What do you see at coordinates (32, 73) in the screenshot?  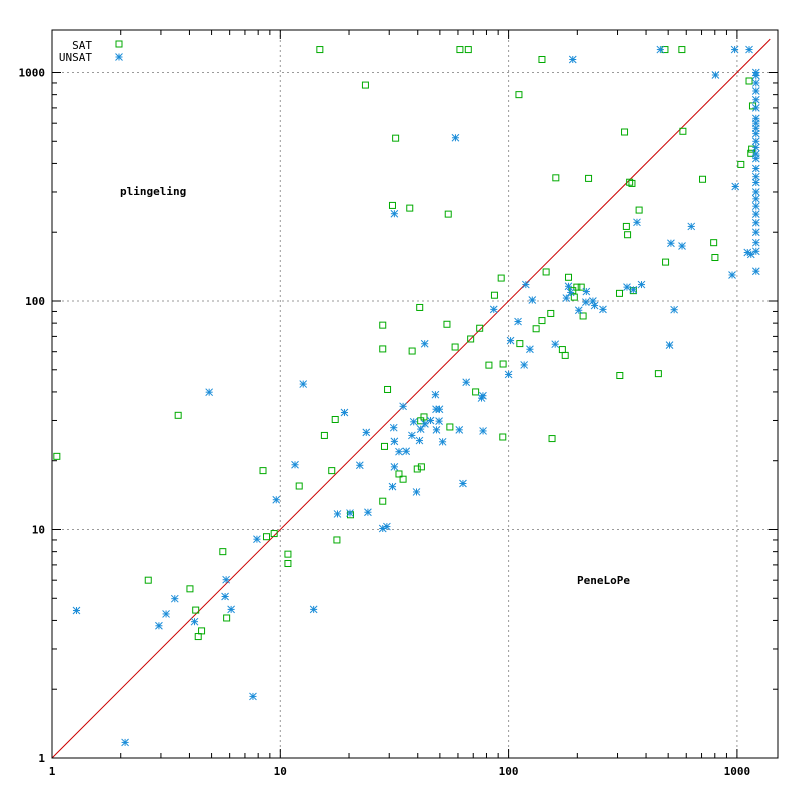 I see `y-tick-label: 1000` at bounding box center [32, 73].